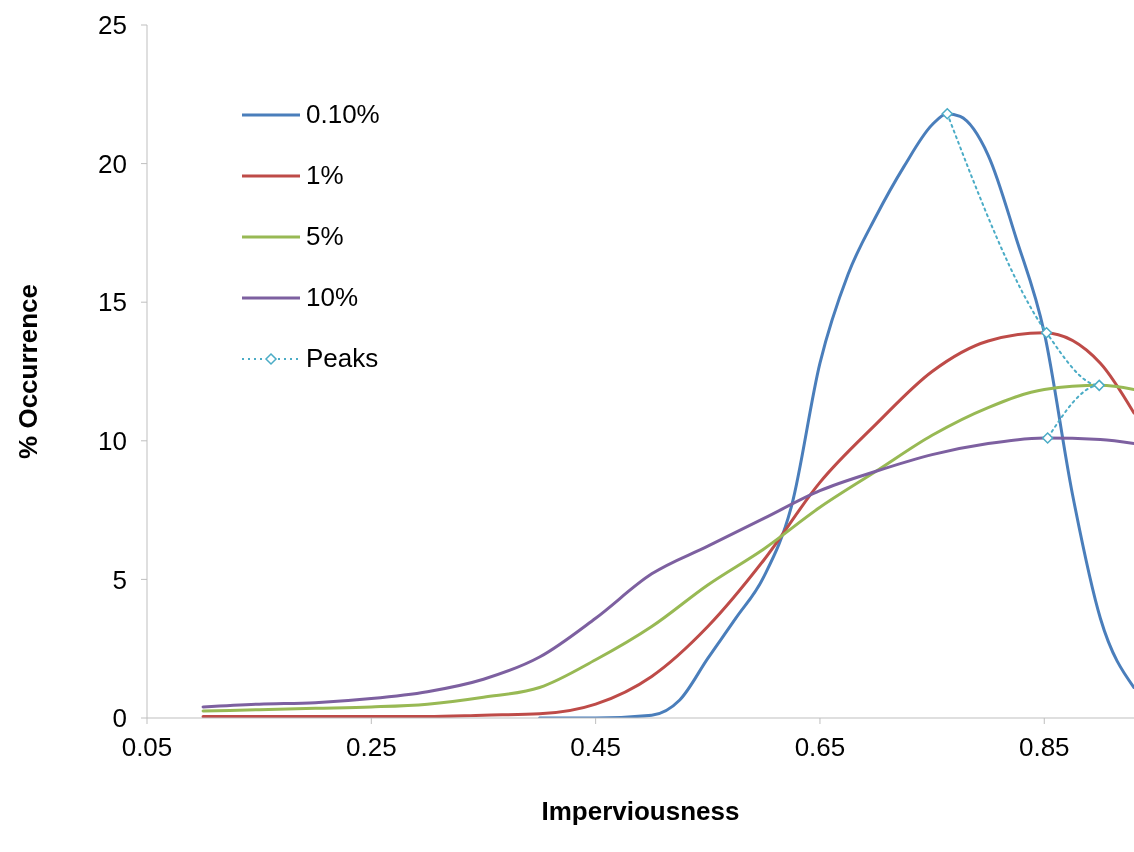  I want to click on y-tick-label: 15, so click(112, 302).